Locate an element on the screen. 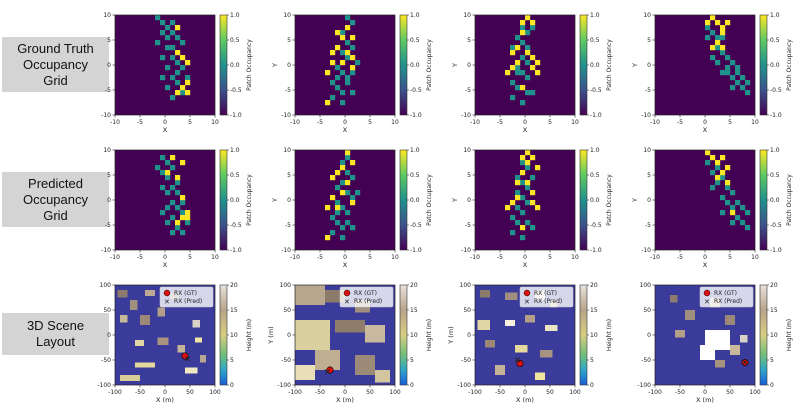 The height and width of the screenshot is (409, 793). y-tick-label: 50 is located at coordinates (107, 310).